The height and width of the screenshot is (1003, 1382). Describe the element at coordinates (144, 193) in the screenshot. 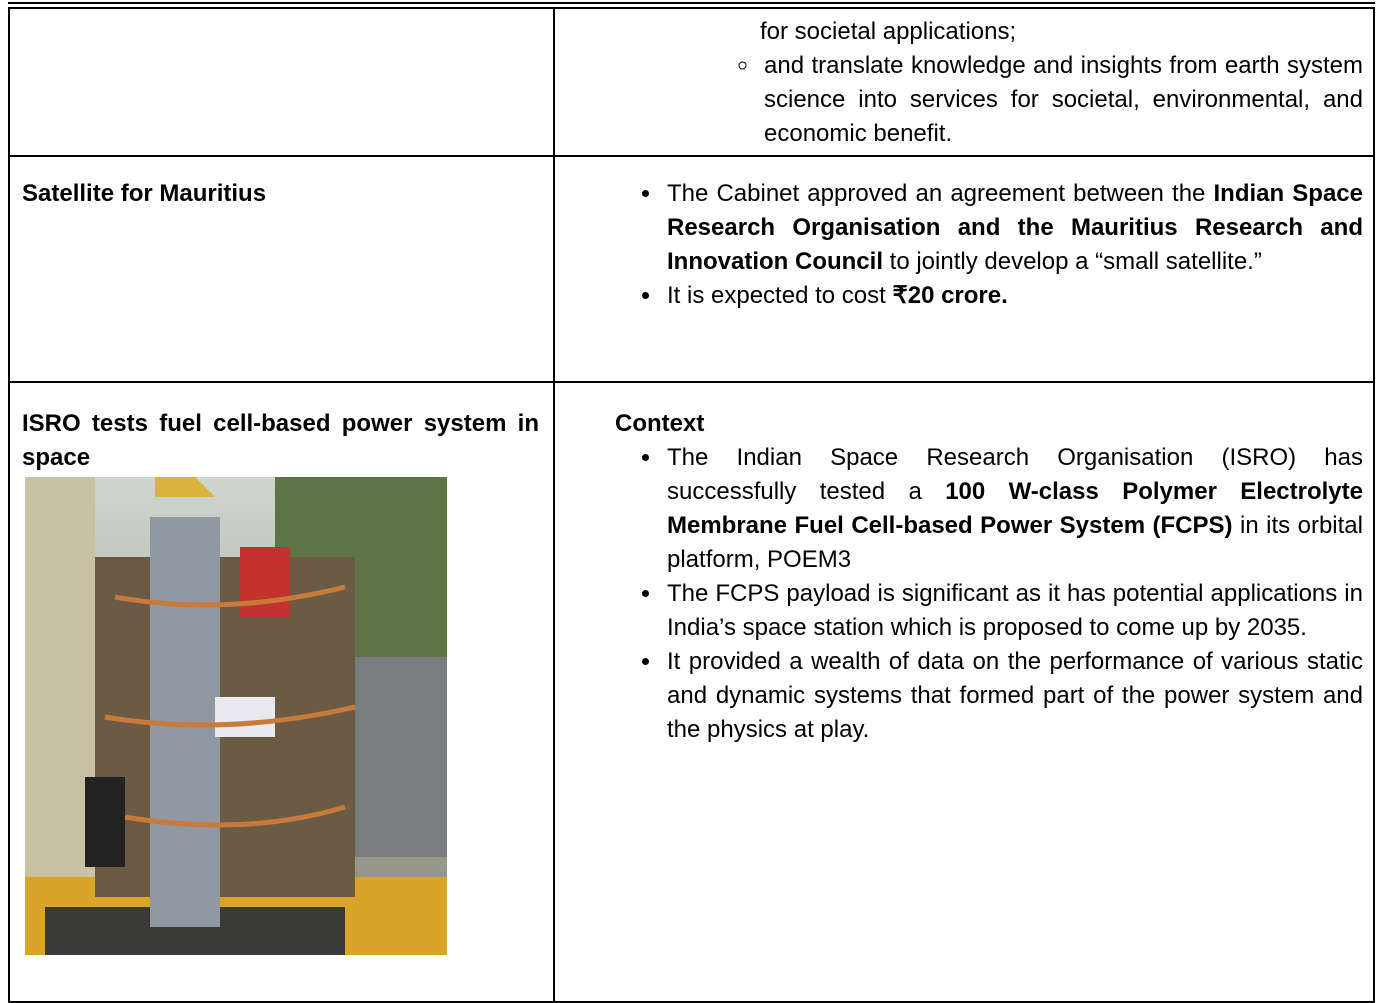

I see `row-title: Satellite for Mauritius` at that location.